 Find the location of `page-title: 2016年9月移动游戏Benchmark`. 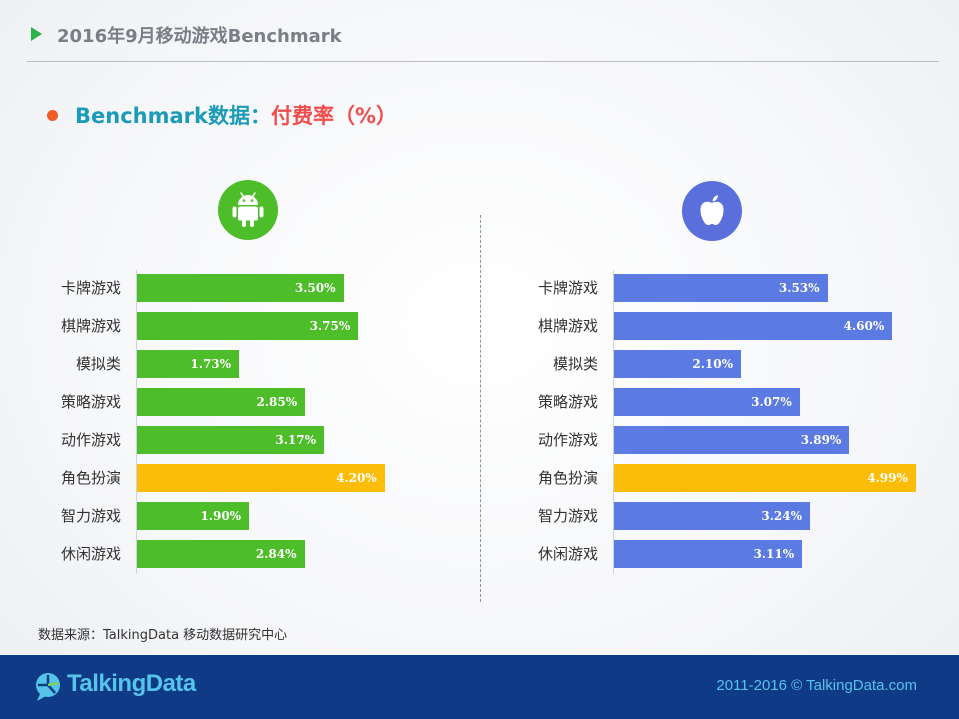

page-title: 2016年9月移动游戏Benchmark is located at coordinates (199, 36).